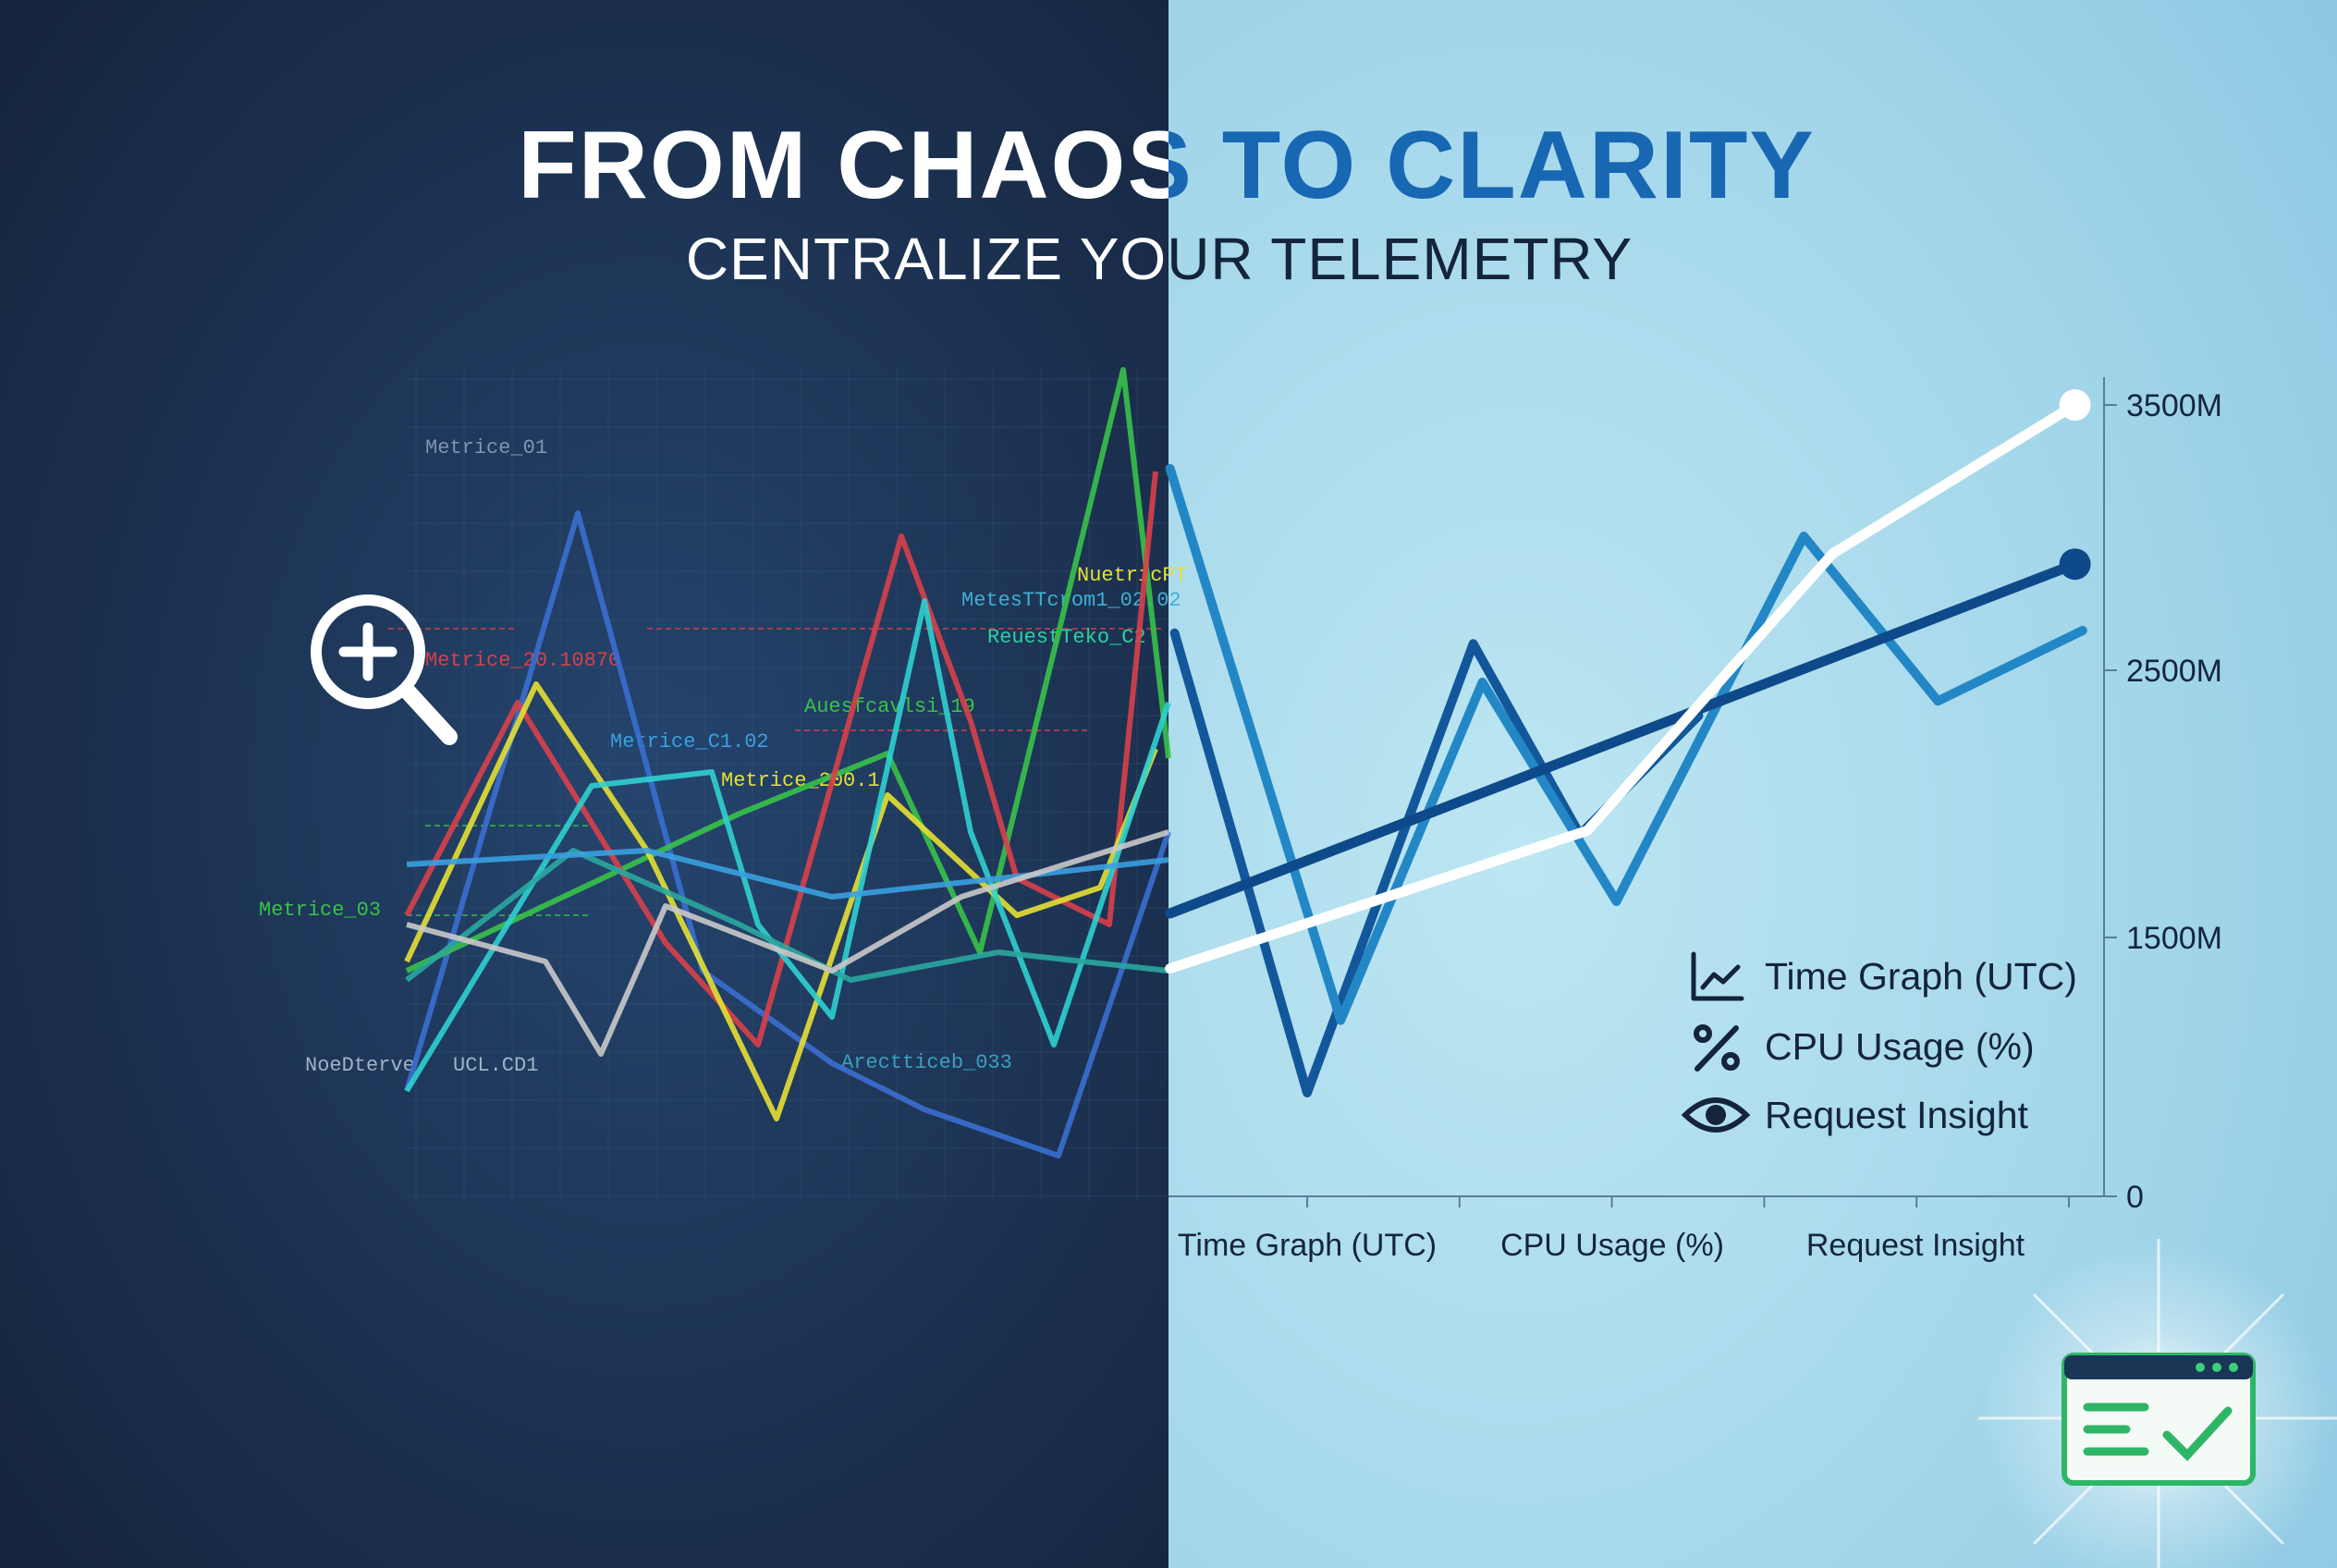 The width and height of the screenshot is (2337, 1568). Describe the element at coordinates (1132, 575) in the screenshot. I see `chaos-label: NuetricPT` at that location.